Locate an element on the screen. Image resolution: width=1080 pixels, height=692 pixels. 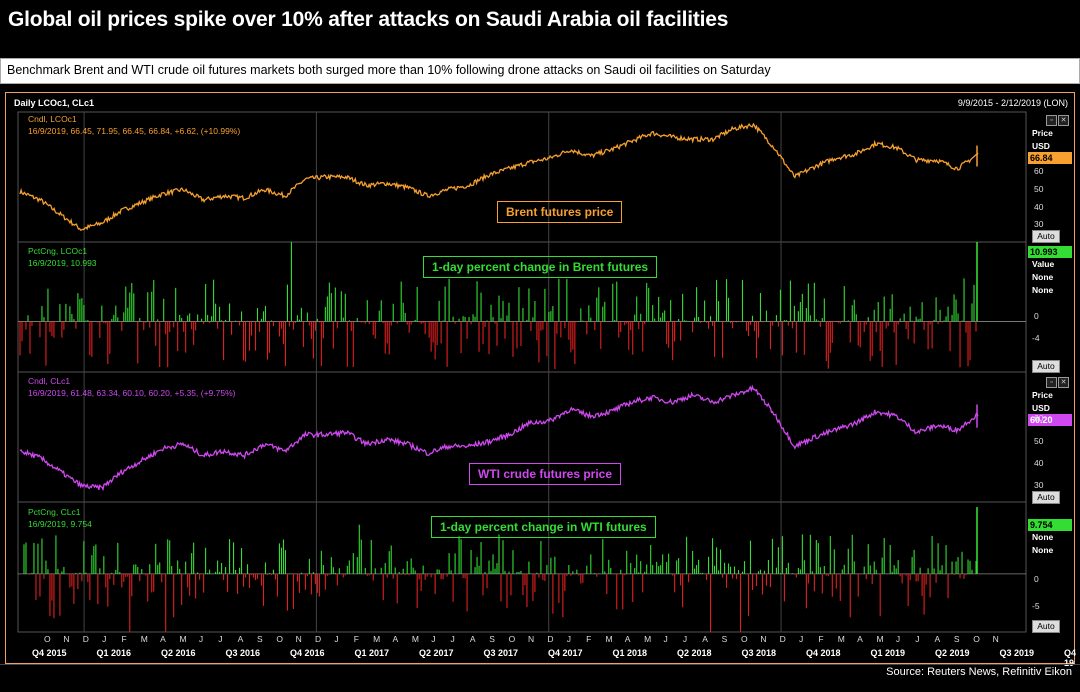
quarter-tick-label: Q4 19 is located at coordinates (1070, 658).